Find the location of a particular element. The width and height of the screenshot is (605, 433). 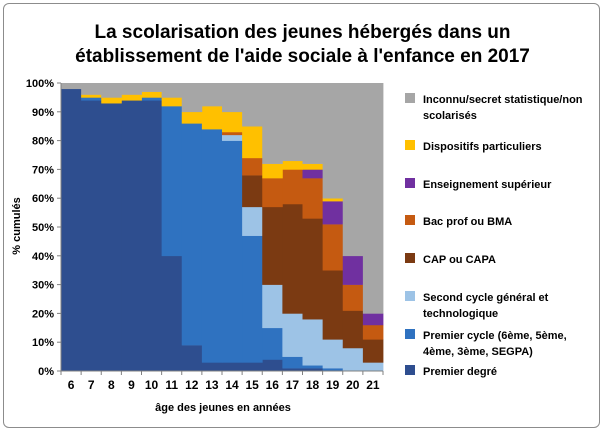

y-tick-label: 90% is located at coordinates (43, 113).